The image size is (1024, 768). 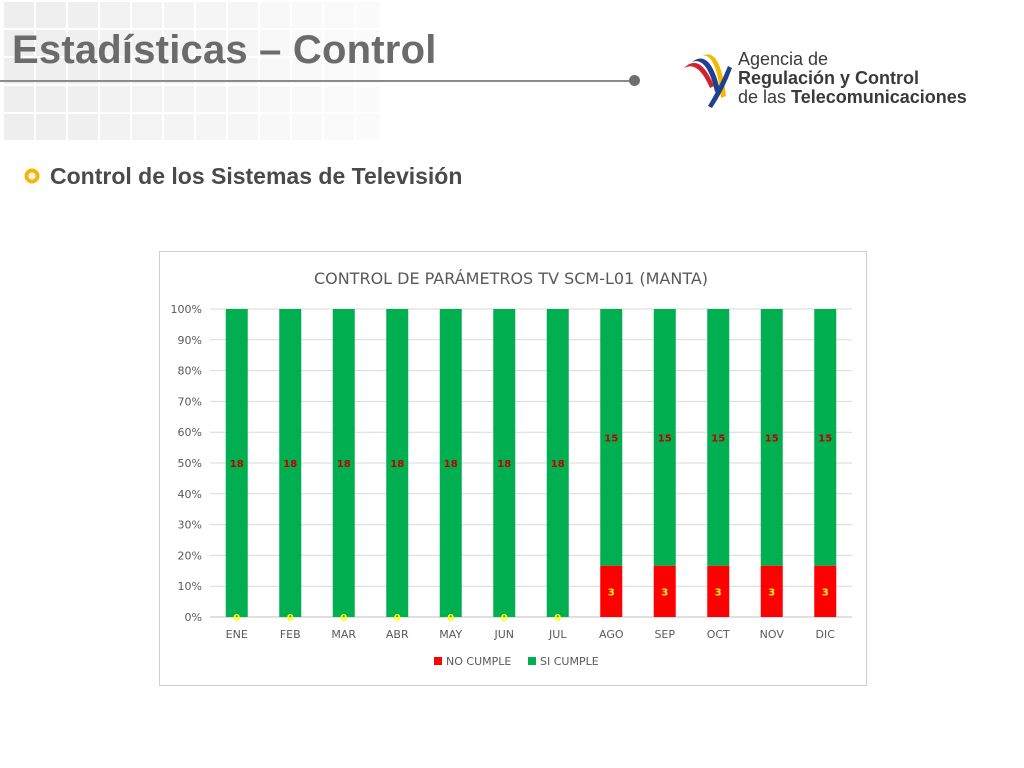 I want to click on logo-line-3-prefix: de las, so click(x=765, y=97).